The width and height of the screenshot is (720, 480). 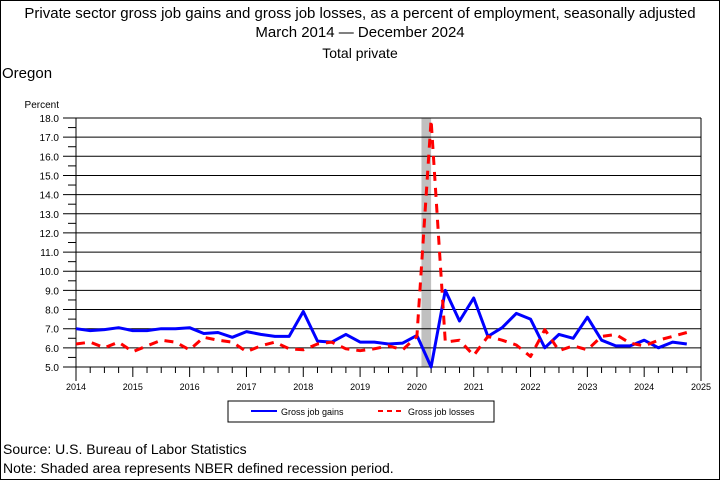 What do you see at coordinates (76, 387) in the screenshot?
I see `x-tick-label: 2014` at bounding box center [76, 387].